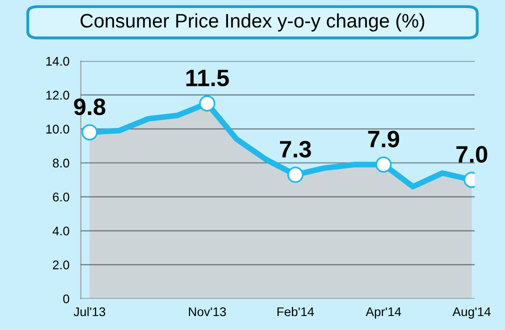 The width and height of the screenshot is (505, 330). Describe the element at coordinates (61, 197) in the screenshot. I see `y-tick-label: 6.0` at that location.